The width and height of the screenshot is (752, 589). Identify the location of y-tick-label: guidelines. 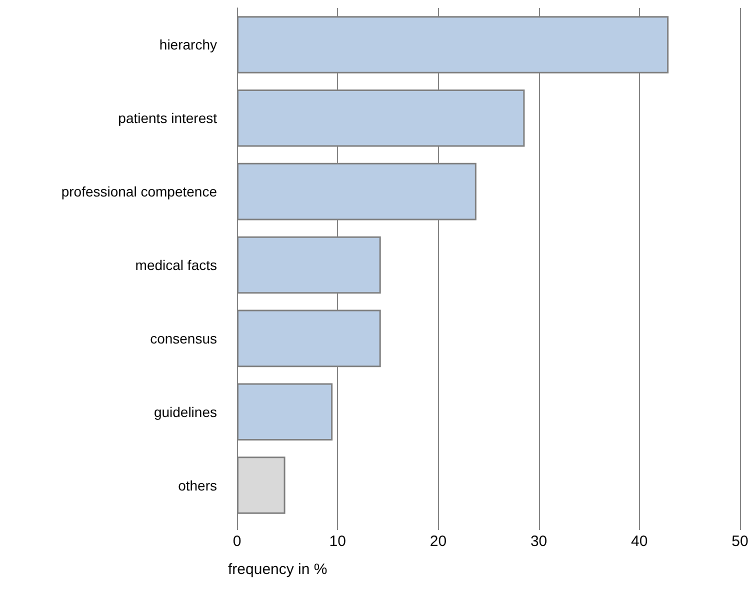
(185, 412).